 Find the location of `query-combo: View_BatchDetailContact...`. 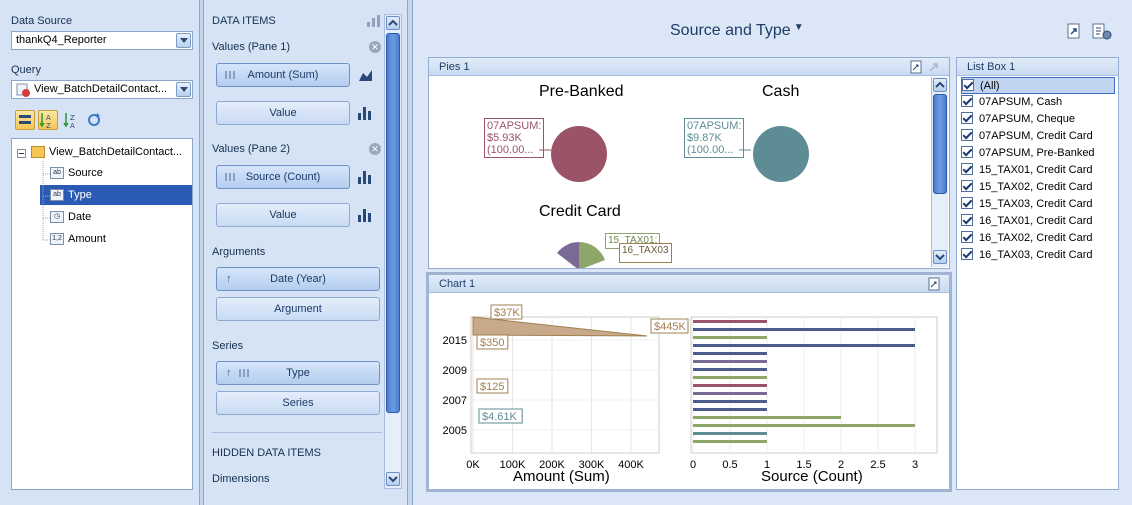

query-combo: View_BatchDetailContact... is located at coordinates (102, 89).